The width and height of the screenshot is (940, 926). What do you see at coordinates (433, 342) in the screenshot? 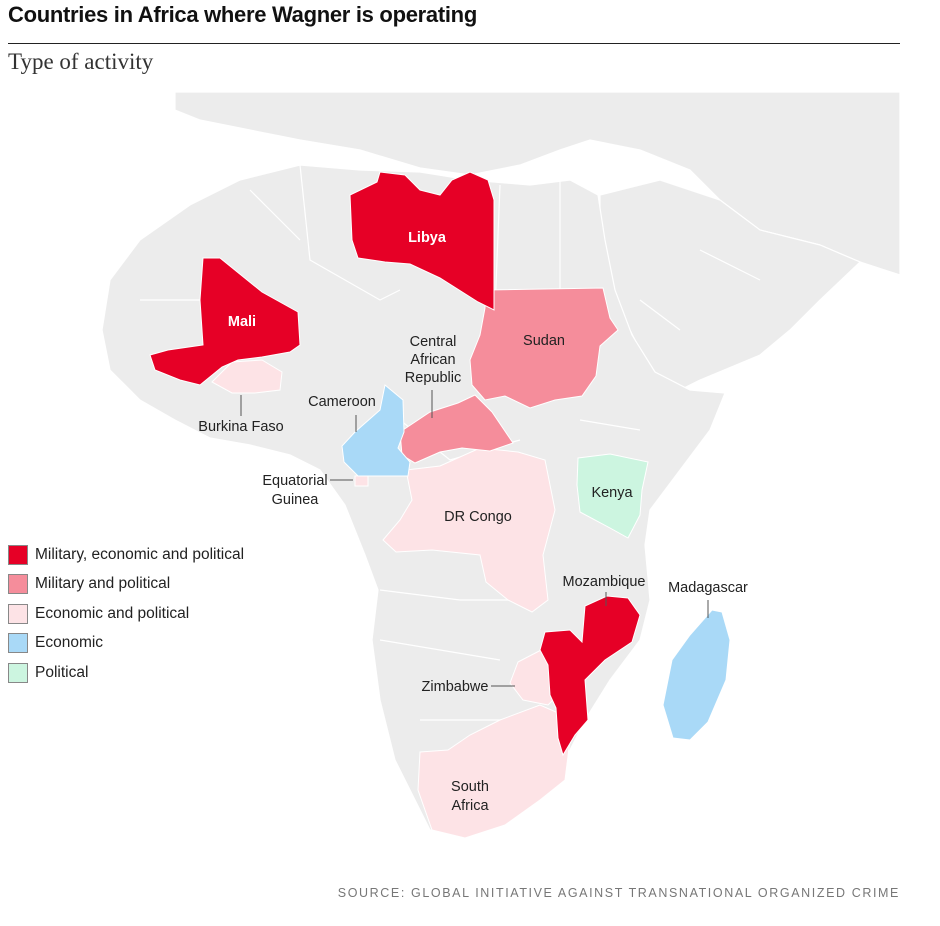
I see `label-car-line1: Central` at bounding box center [433, 342].